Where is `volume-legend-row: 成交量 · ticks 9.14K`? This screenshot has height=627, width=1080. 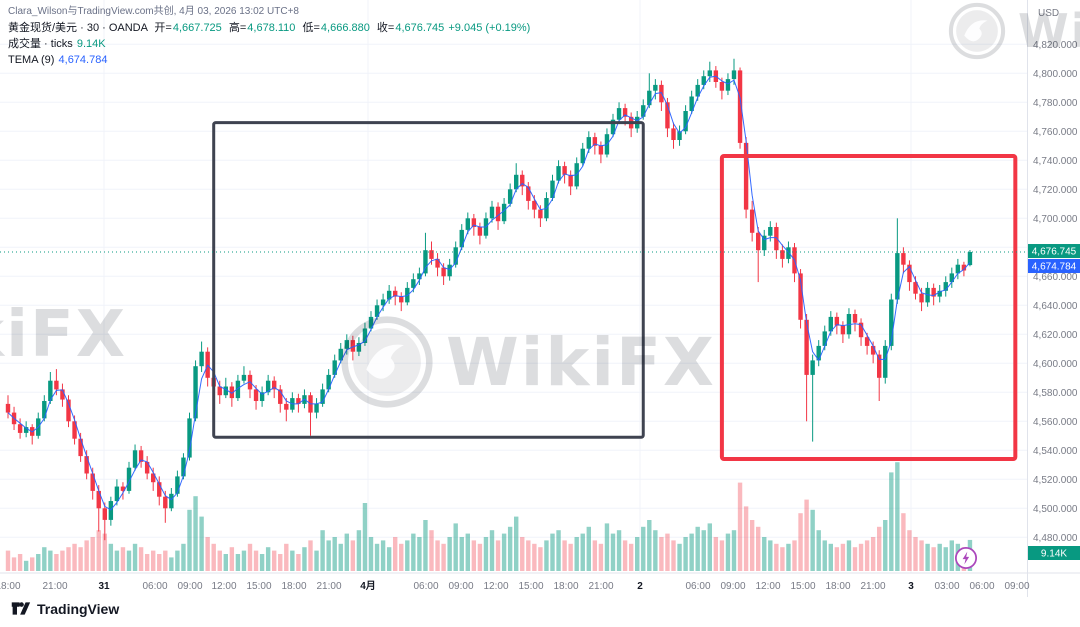 volume-legend-row: 成交量 · ticks 9.14K is located at coordinates (269, 44).